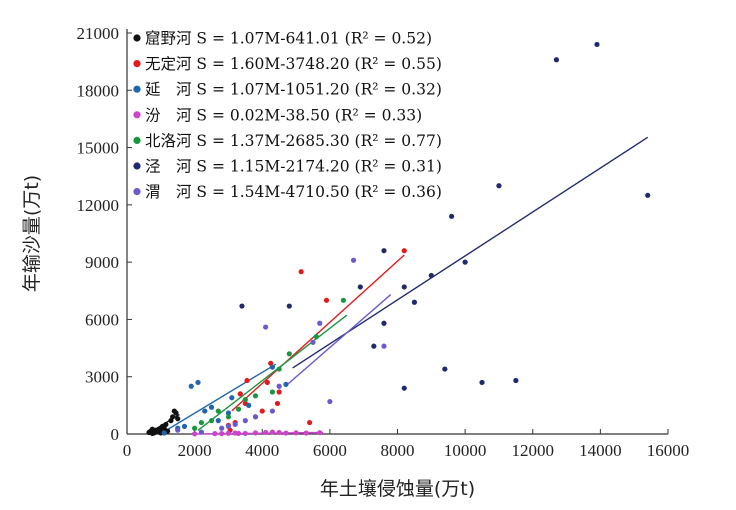 This screenshot has width=736, height=510. Describe the element at coordinates (288, 39) in the screenshot. I see `legend-entry-窟野河: 窟野河 S = 1.07M-641.01 (R² = 0.52)` at that location.